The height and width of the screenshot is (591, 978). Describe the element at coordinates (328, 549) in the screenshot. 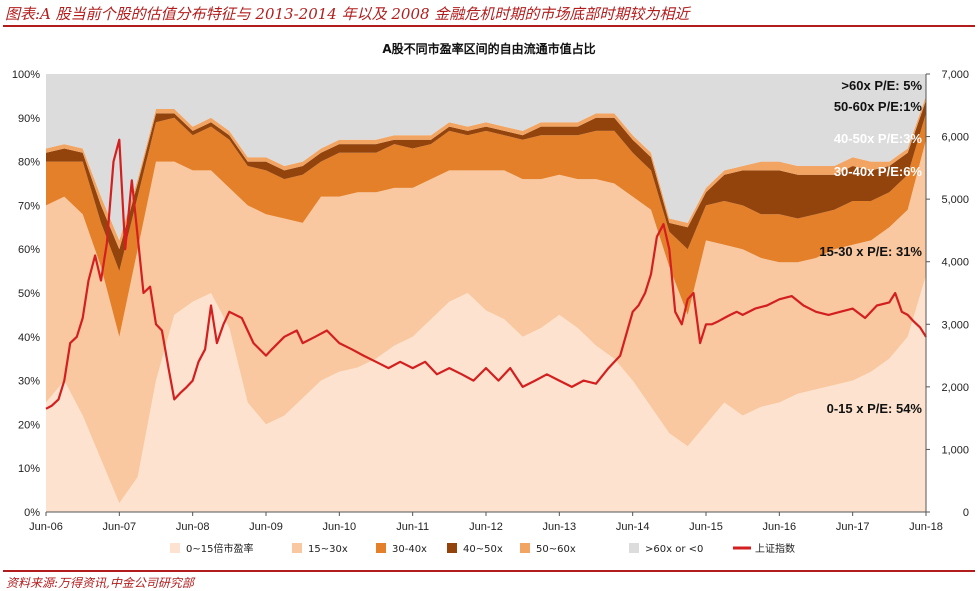

I see `legend-label: 15~30x` at that location.